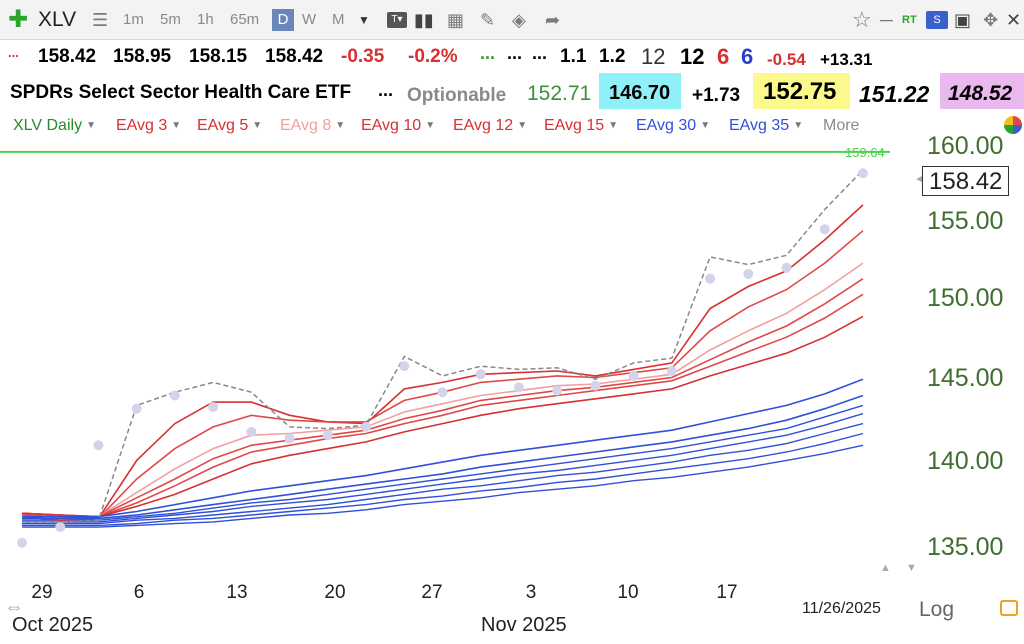 The image size is (1024, 644). What do you see at coordinates (581, 126) in the screenshot?
I see `legend-eavg-15: EAvg 15 ▼` at bounding box center [581, 126].